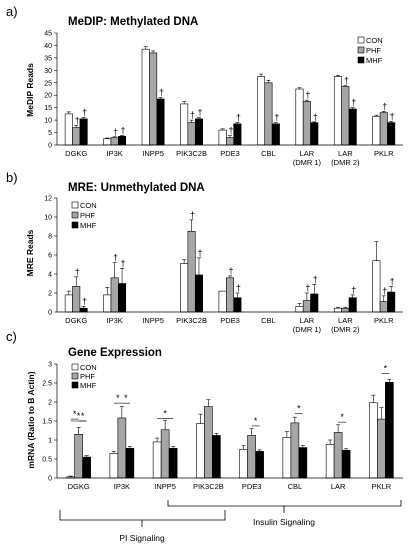 Image resolution: width=410 pixels, height=550 pixels. What do you see at coordinates (48, 83) in the screenshot?
I see `panel-a-y-tick-label: 25` at bounding box center [48, 83].